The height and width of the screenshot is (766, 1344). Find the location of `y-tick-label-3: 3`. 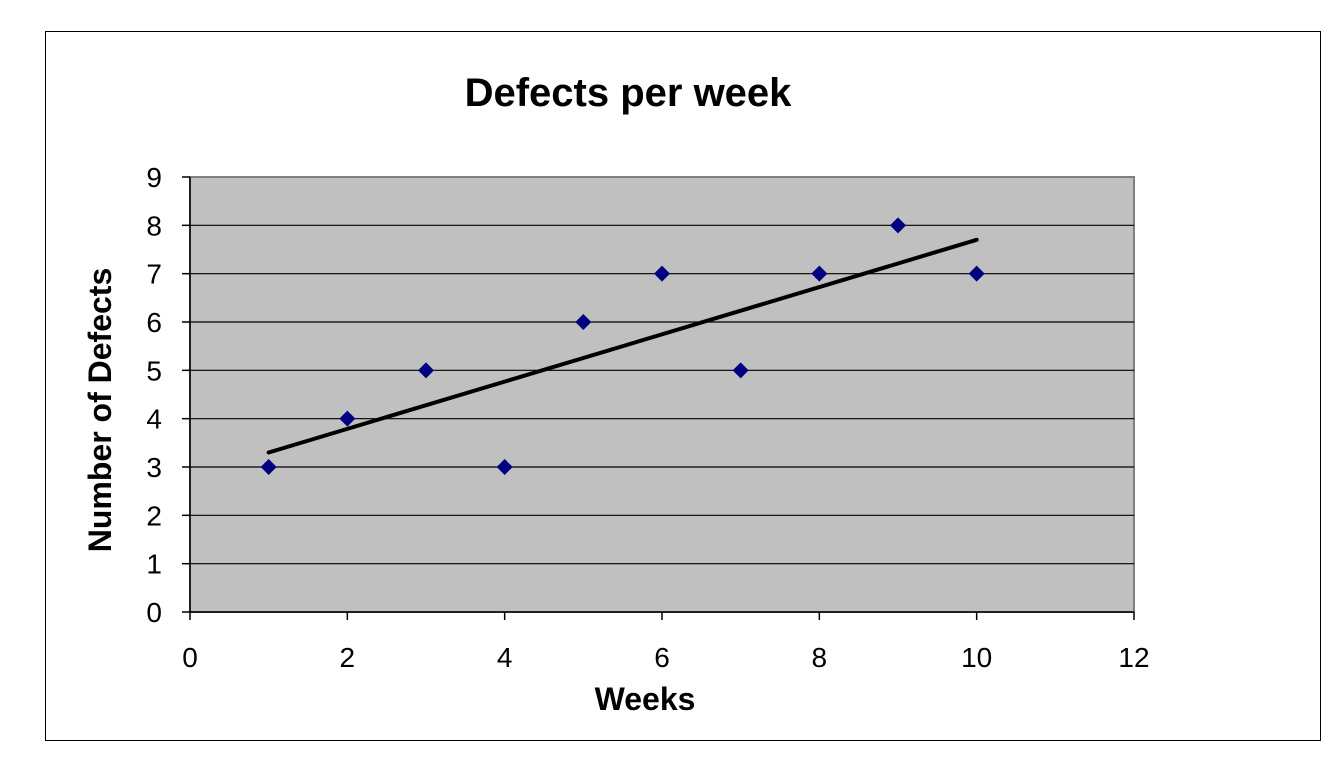

y-tick-label-3: 3 is located at coordinates (154, 467).